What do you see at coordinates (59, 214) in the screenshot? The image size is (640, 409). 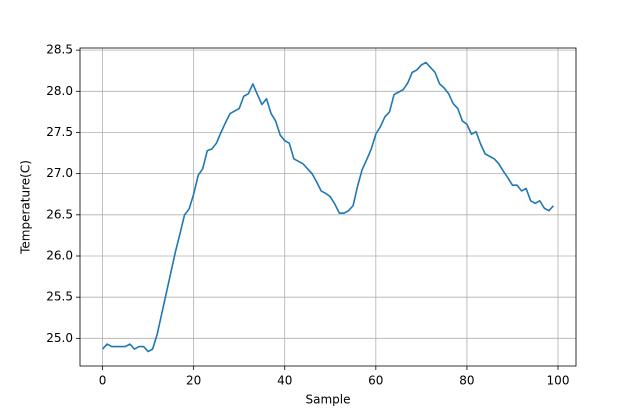 I see `y-tick-label: 26.5` at bounding box center [59, 214].